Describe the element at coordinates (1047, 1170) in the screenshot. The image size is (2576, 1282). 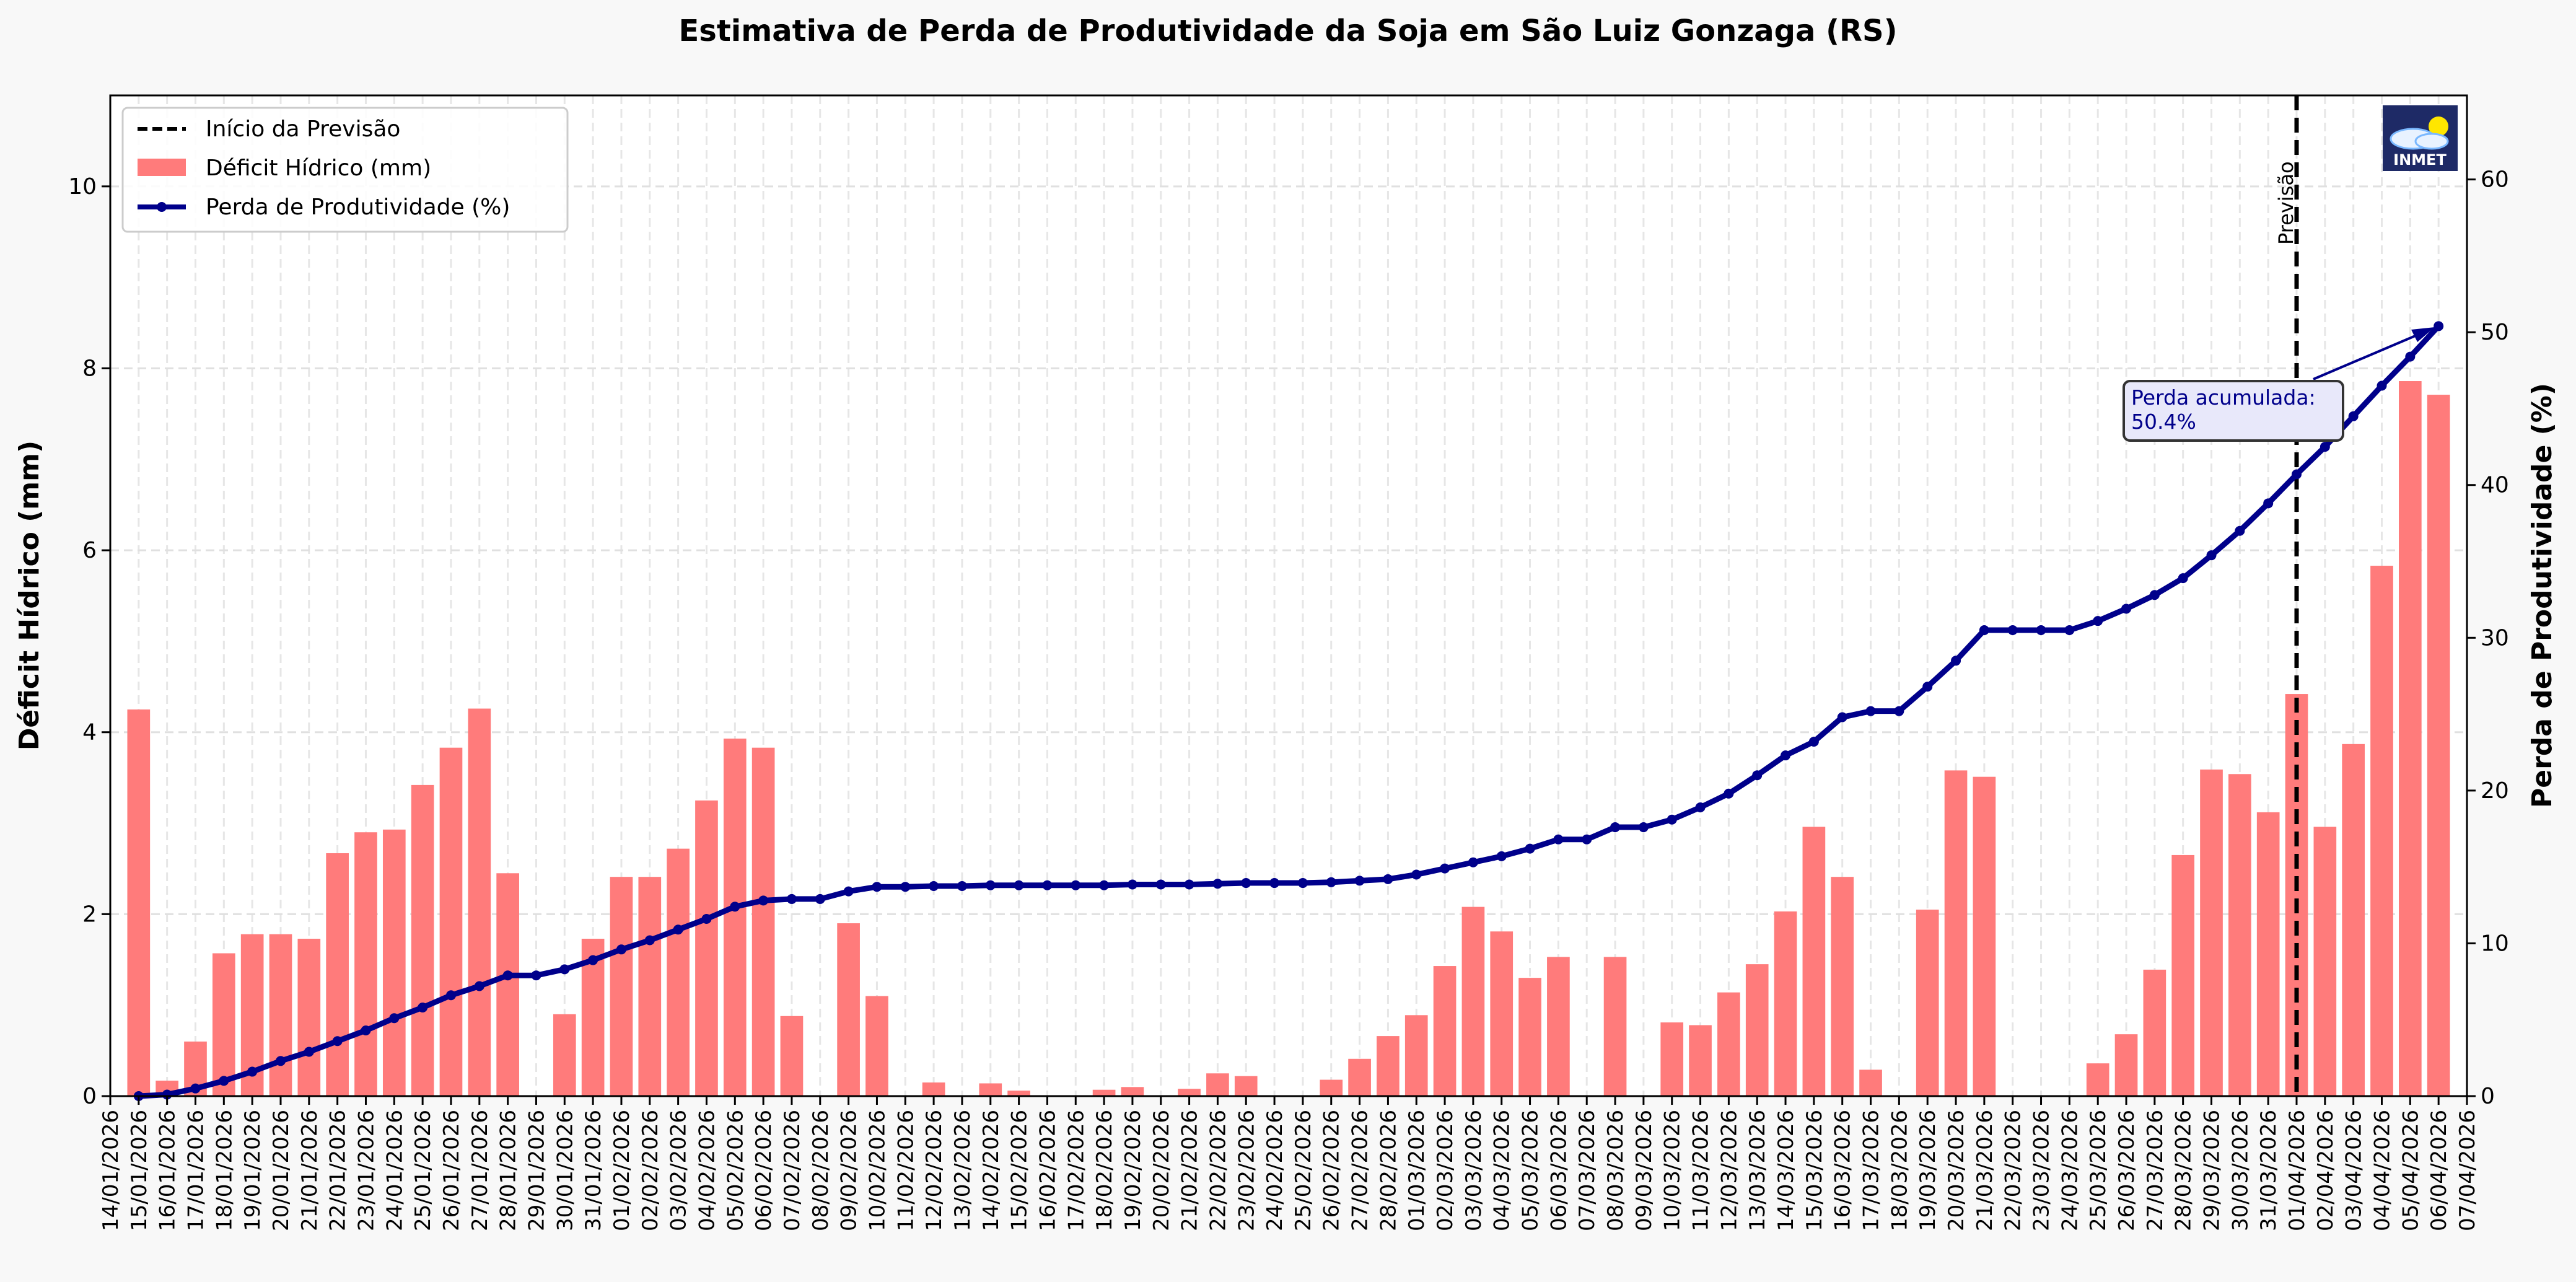
I see `x-tick-label: 16/02/2026` at that location.